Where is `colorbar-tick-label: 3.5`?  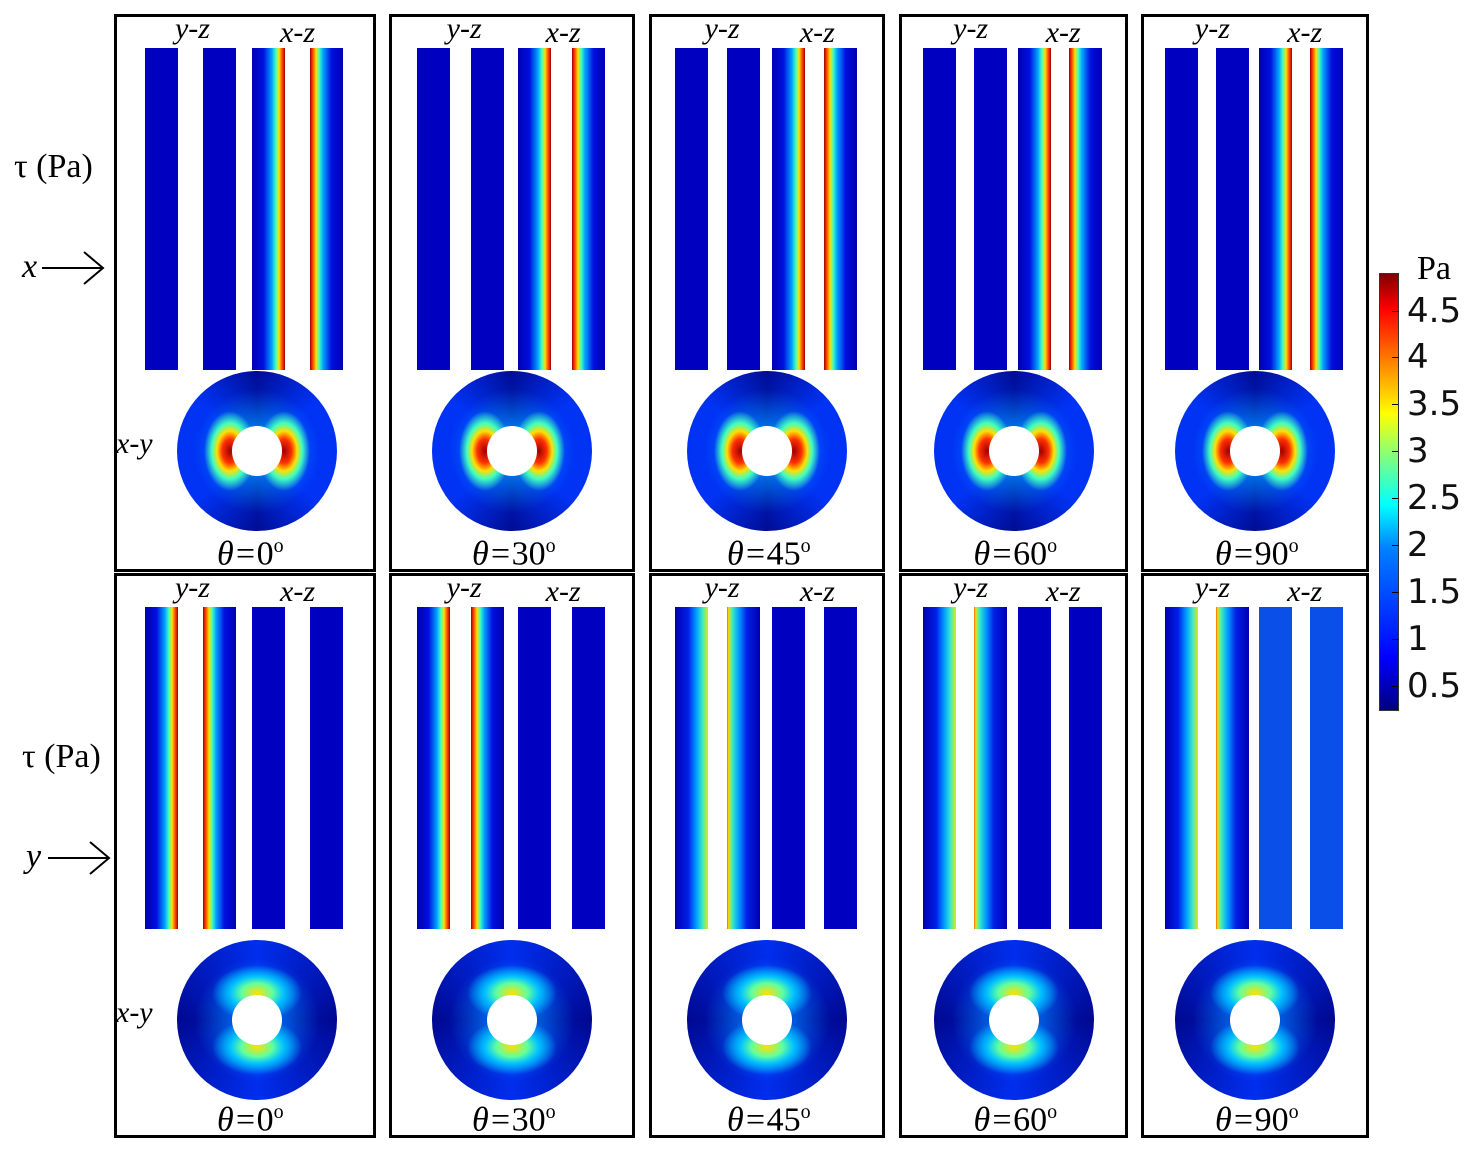
colorbar-tick-label: 3.5 is located at coordinates (1434, 404).